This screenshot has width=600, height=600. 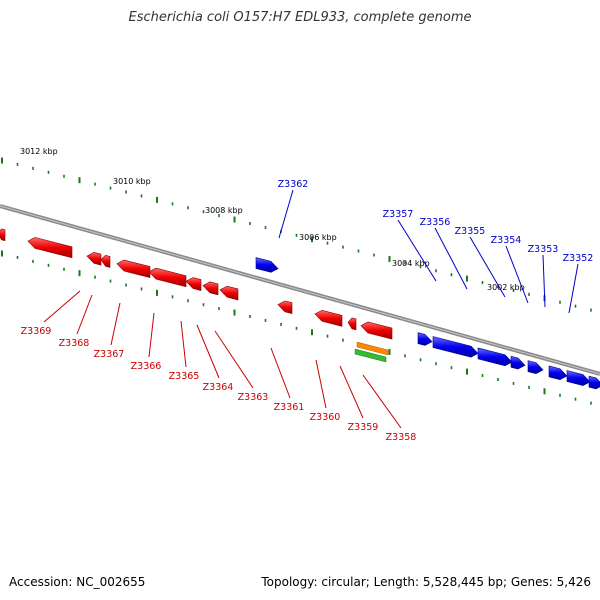 What do you see at coordinates (36, 331) in the screenshot?
I see `reverse-gene-label: Z3369` at bounding box center [36, 331].